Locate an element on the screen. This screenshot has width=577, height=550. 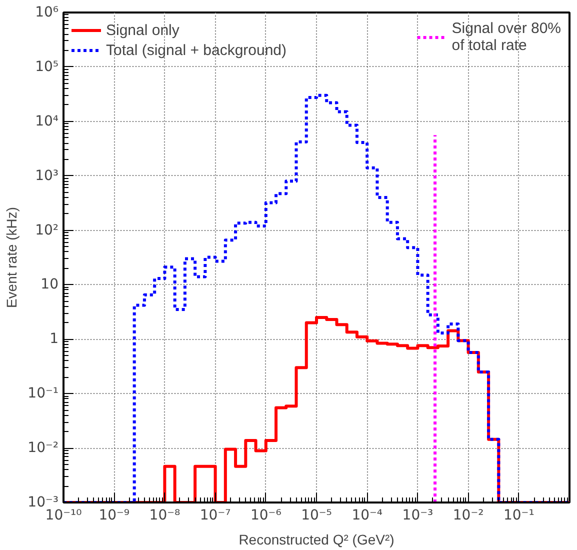
y-tick-label: 10⁵ is located at coordinates (47, 66).